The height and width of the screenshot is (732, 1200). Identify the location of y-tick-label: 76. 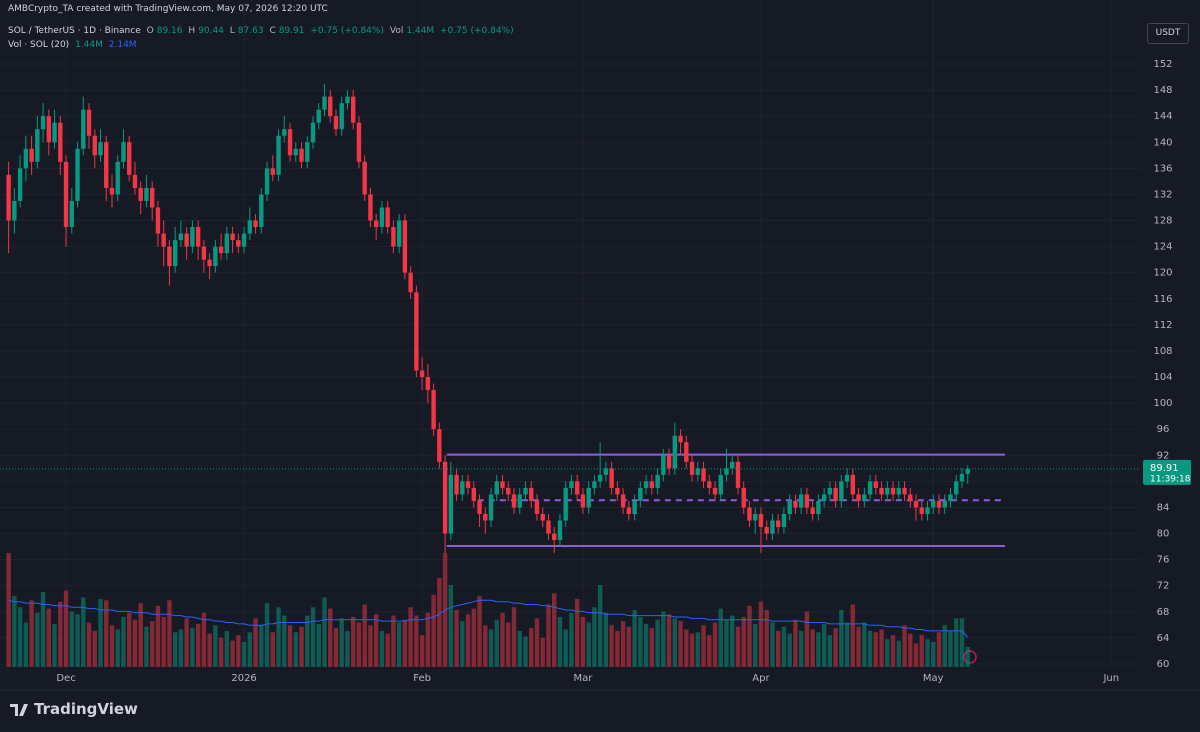
(1163, 560).